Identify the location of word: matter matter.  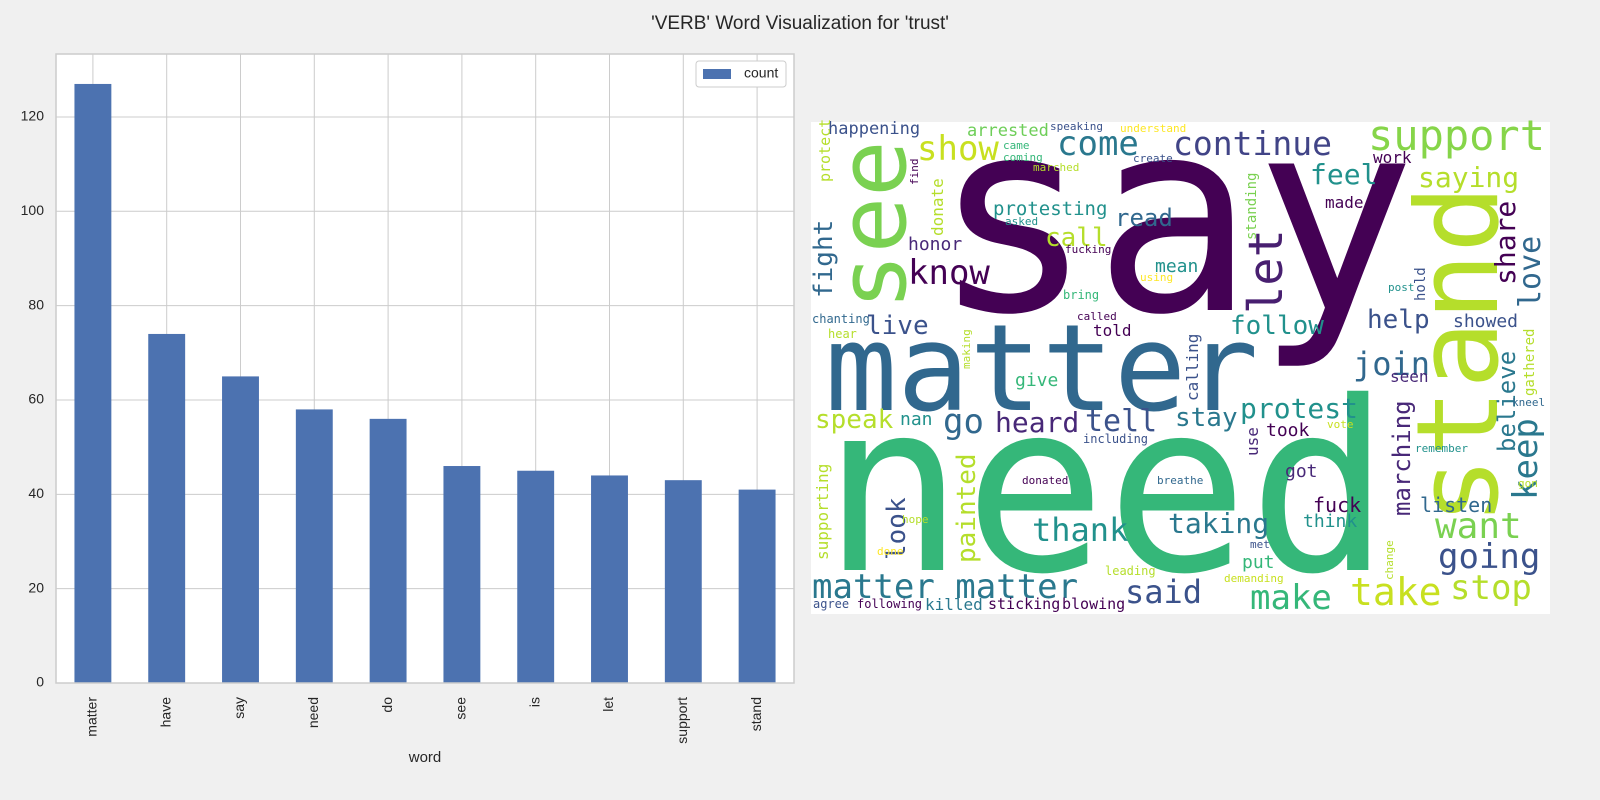
(945, 587).